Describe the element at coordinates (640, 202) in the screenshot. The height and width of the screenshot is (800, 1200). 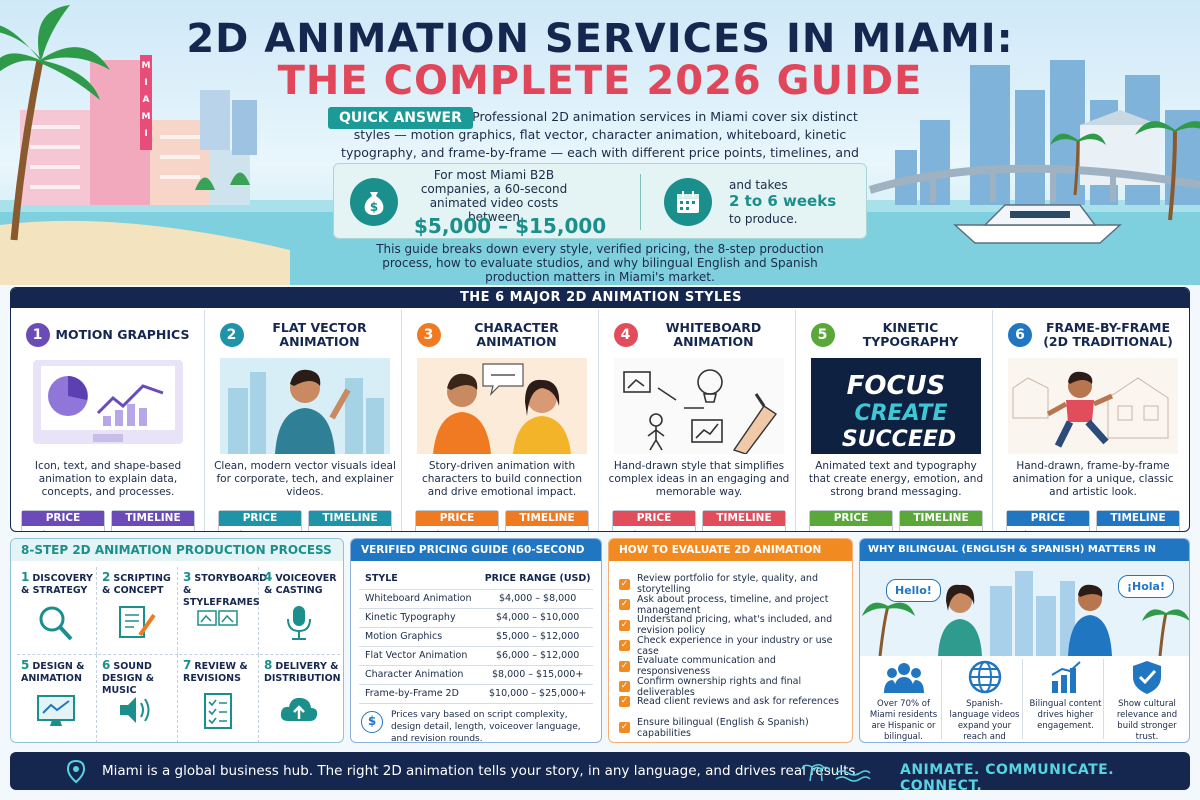
I see `cost-divider` at that location.